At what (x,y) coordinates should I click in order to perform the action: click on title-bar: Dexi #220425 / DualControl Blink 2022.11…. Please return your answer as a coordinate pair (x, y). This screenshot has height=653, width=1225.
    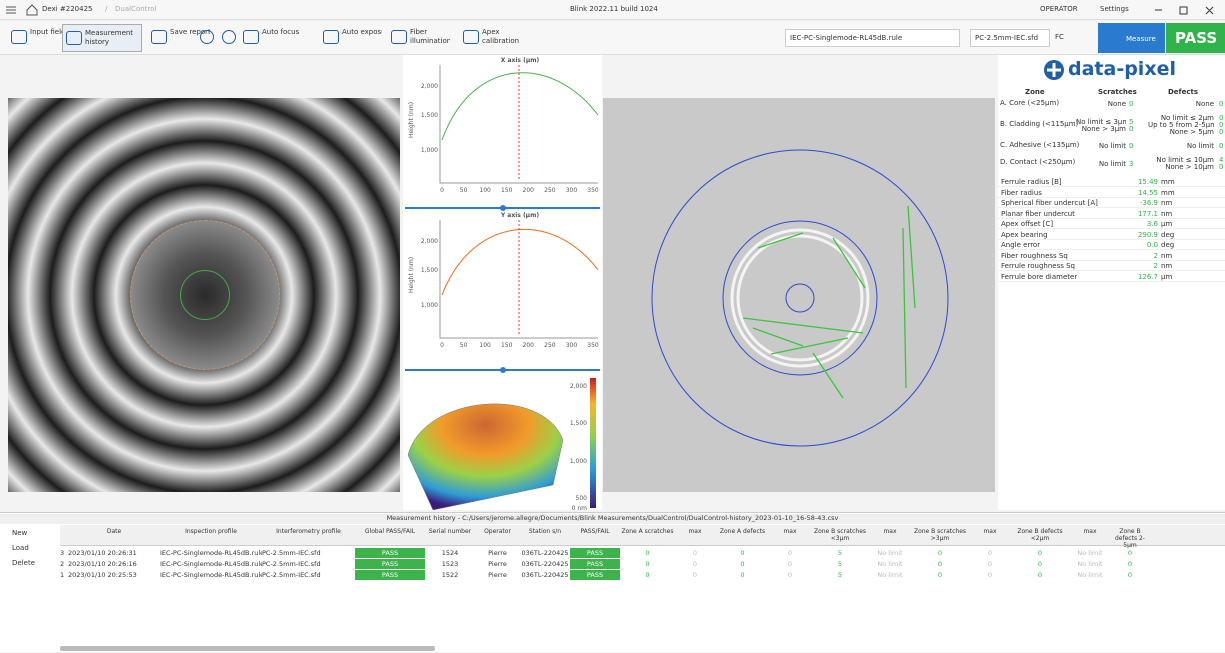
    Looking at the image, I should click on (612, 10).